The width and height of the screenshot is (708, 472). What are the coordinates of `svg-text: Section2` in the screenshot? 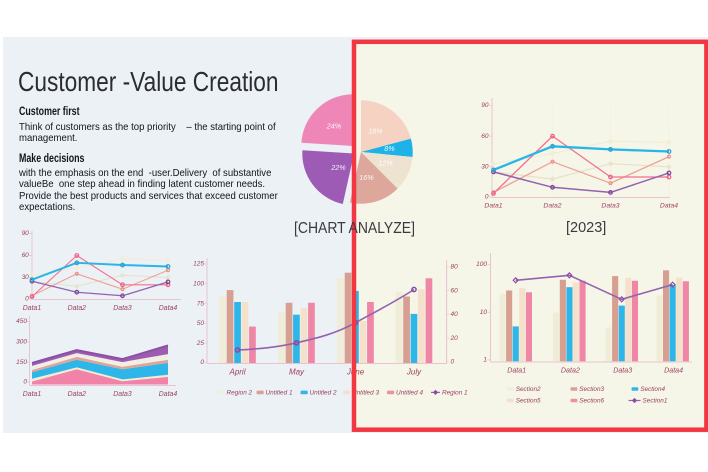 It's located at (528, 389).